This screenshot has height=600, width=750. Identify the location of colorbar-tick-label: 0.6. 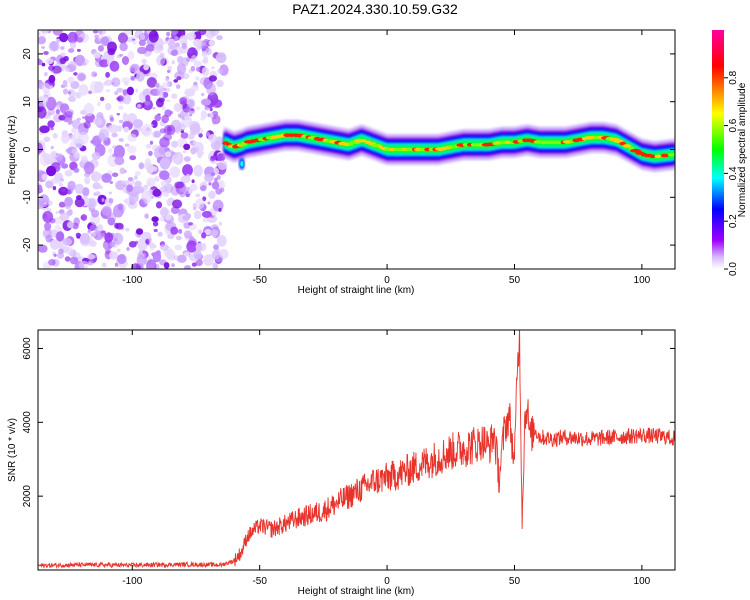
(733, 125).